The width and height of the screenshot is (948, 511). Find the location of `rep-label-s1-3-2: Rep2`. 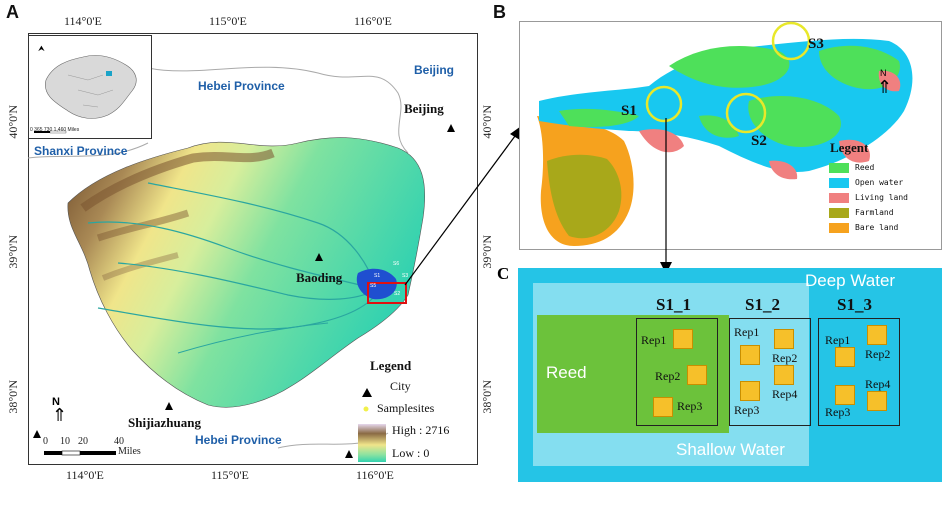

rep-label-s1-3-2: Rep2 is located at coordinates (878, 354).